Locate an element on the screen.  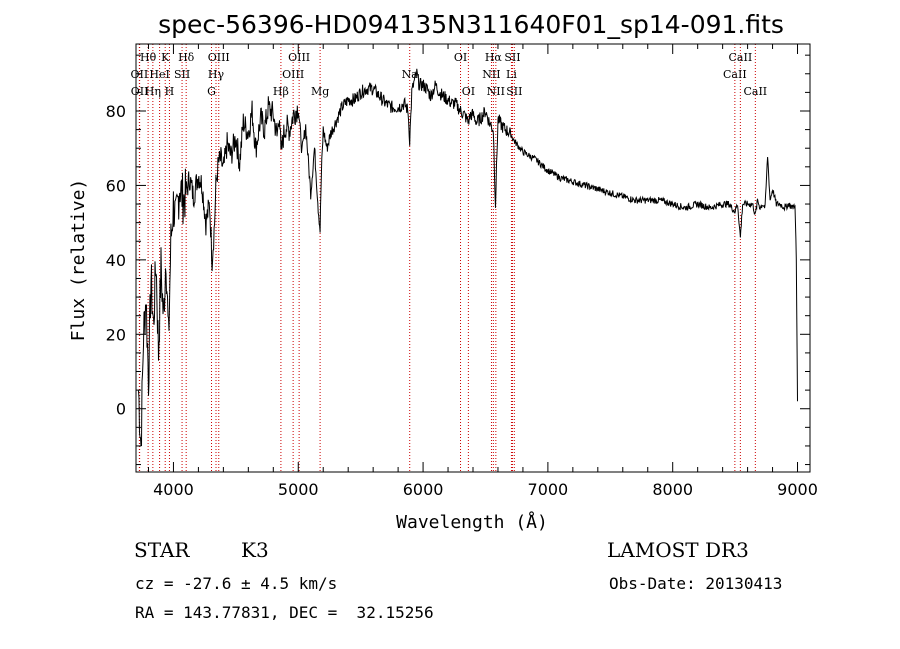
spectral-line-label: G is located at coordinates (211, 91).